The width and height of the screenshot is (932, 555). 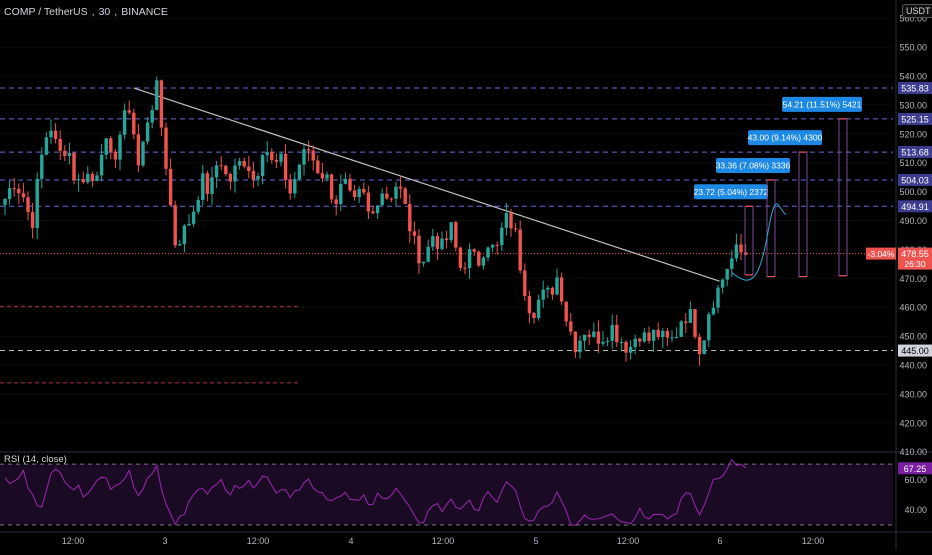 I want to click on target-label-text: 43.00 (9.14%) 4300, so click(x=785, y=138).